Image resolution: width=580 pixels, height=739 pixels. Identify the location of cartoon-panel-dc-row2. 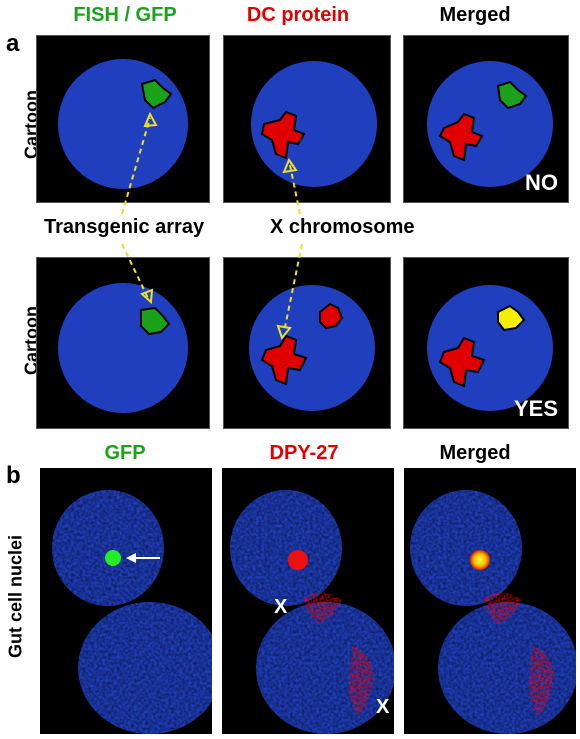
(307, 343).